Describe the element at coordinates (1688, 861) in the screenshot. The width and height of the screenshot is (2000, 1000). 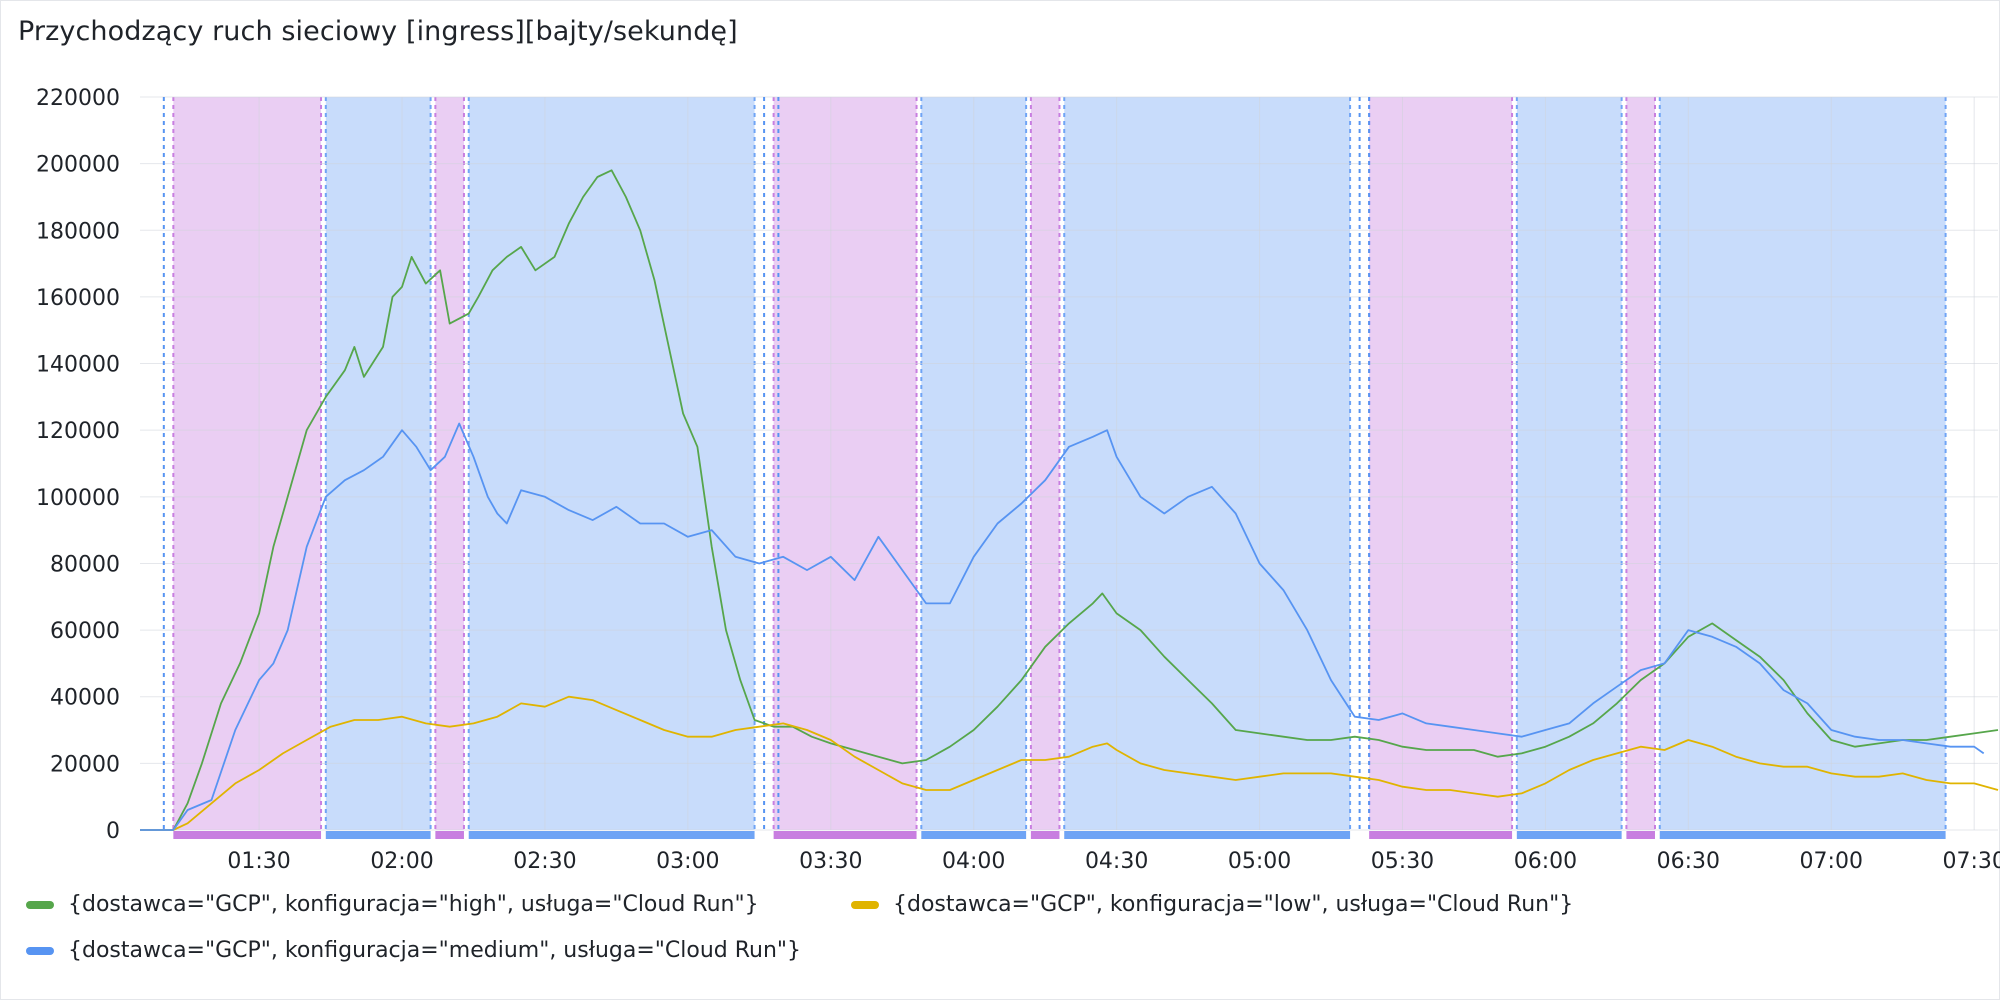
I see `x-tick-label-10: 06:30` at that location.